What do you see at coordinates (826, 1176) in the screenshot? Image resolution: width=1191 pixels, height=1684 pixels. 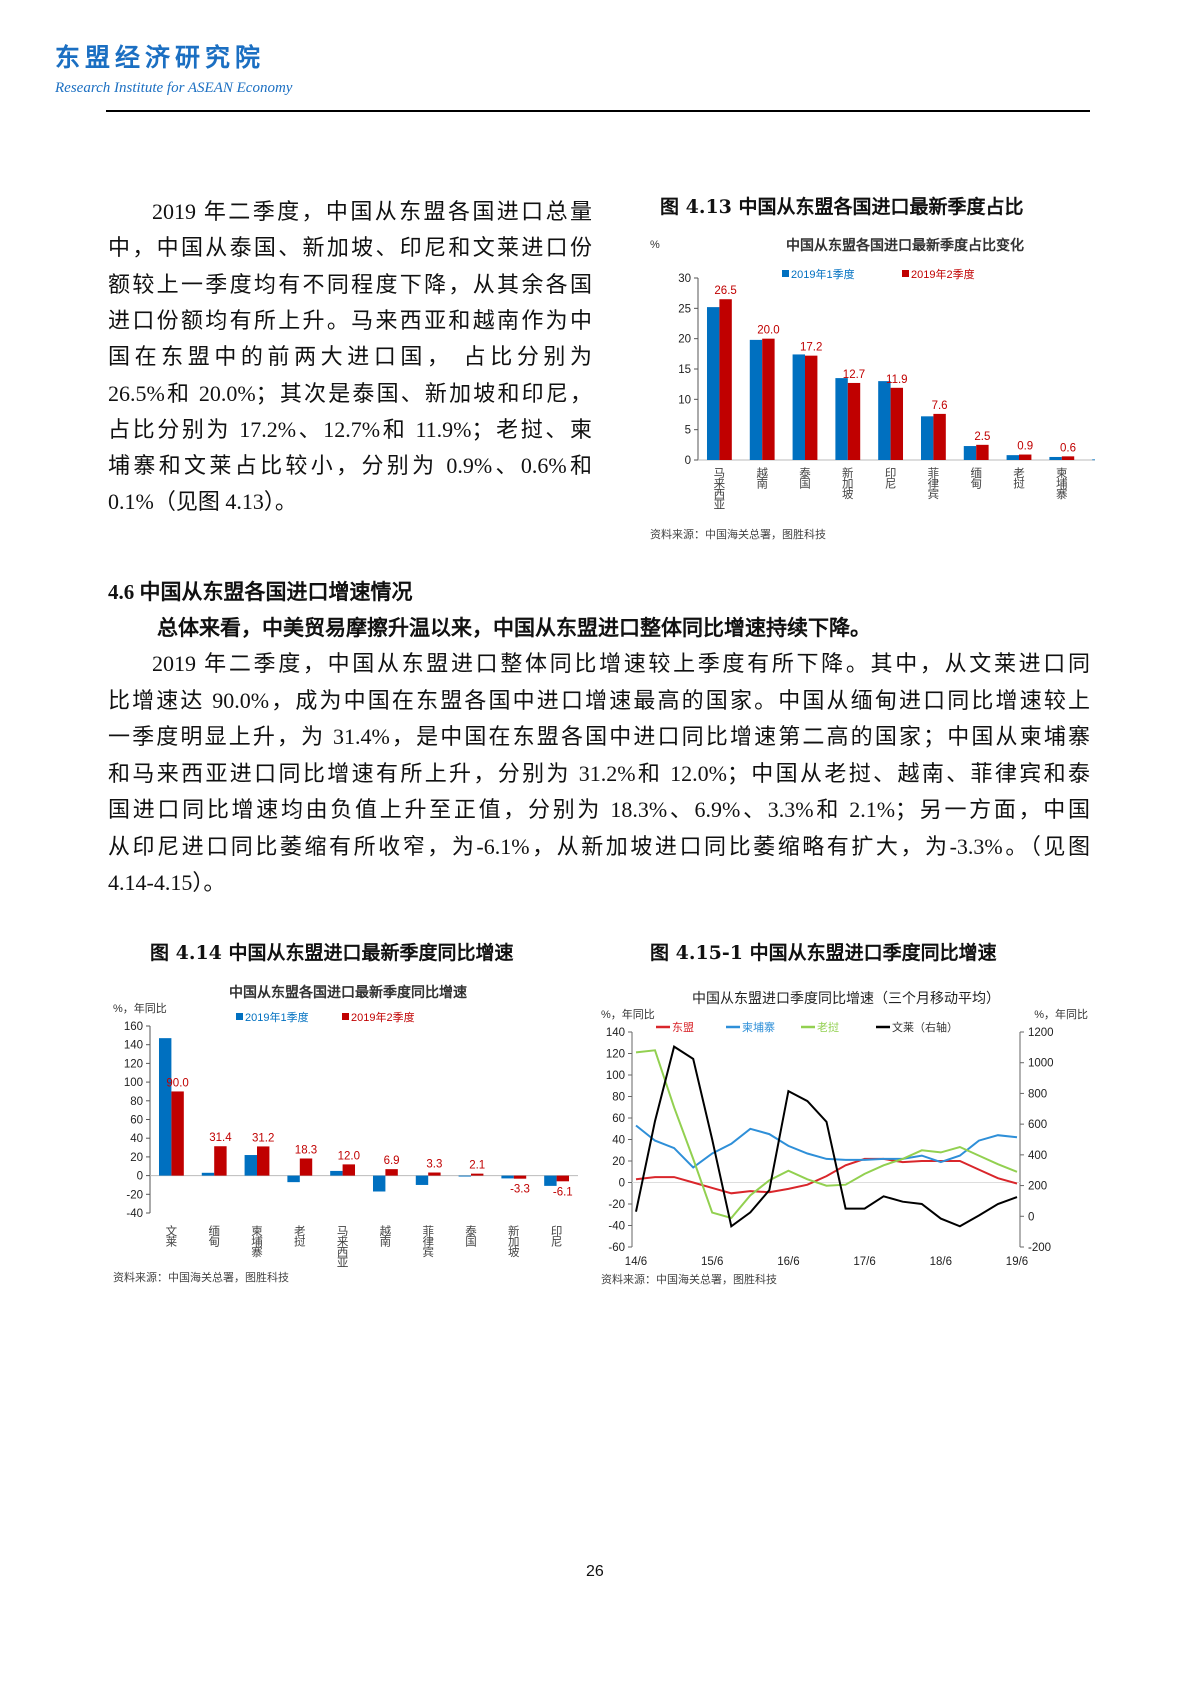 I see `series-line-asean` at bounding box center [826, 1176].